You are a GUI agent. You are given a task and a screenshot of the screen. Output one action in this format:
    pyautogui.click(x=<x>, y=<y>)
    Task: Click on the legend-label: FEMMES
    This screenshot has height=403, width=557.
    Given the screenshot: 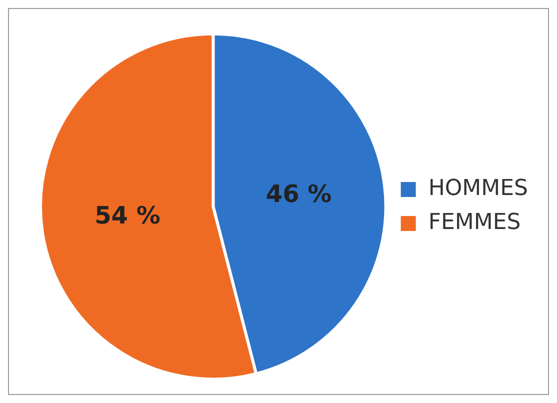 What is the action you would take?
    pyautogui.click(x=474, y=223)
    